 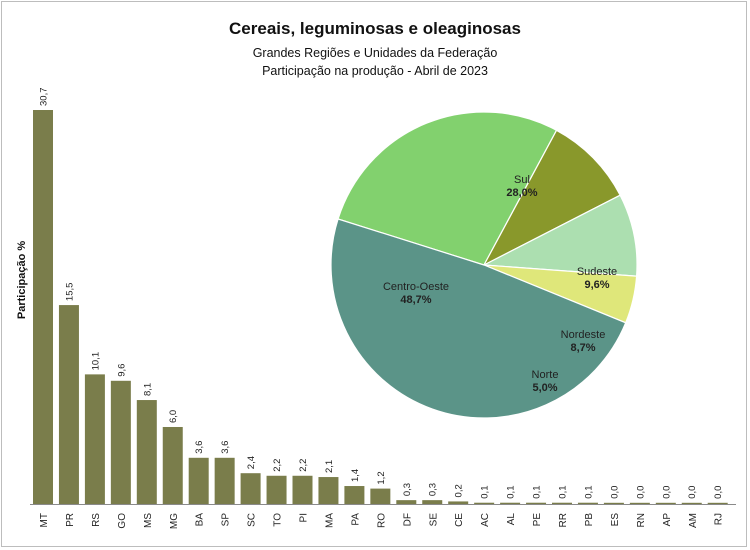 I want to click on x-tick-label: CE, so click(x=459, y=520).